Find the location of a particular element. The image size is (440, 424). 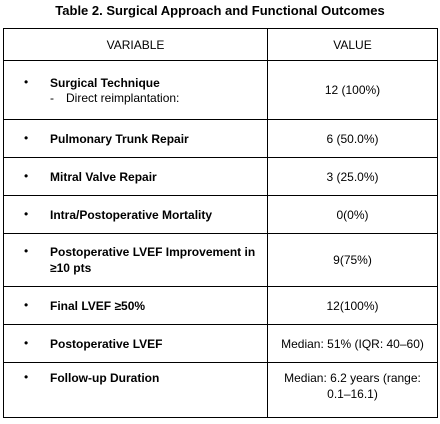

variable-label: Surgical Technique is located at coordinates (105, 82).